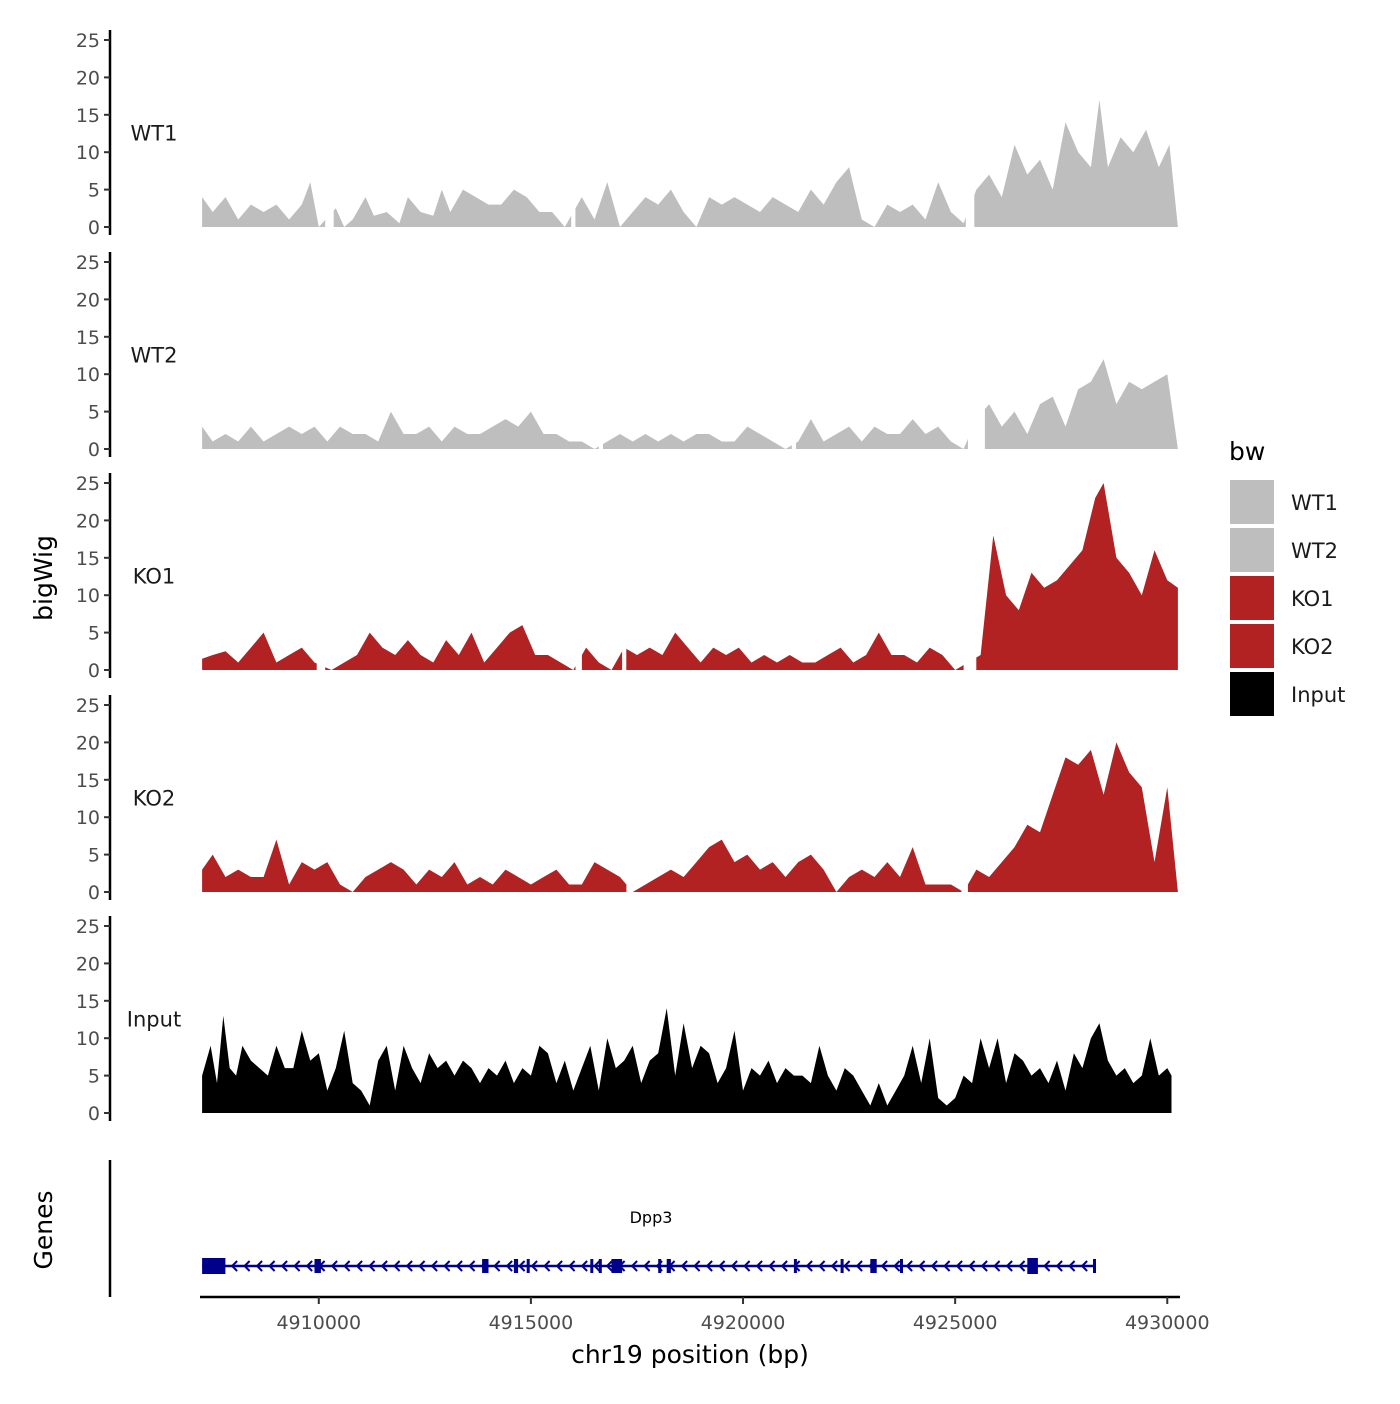 This screenshot has height=1404, width=1400. Describe the element at coordinates (88, 927) in the screenshot. I see `y-tick-label-input-25: 25` at that location.